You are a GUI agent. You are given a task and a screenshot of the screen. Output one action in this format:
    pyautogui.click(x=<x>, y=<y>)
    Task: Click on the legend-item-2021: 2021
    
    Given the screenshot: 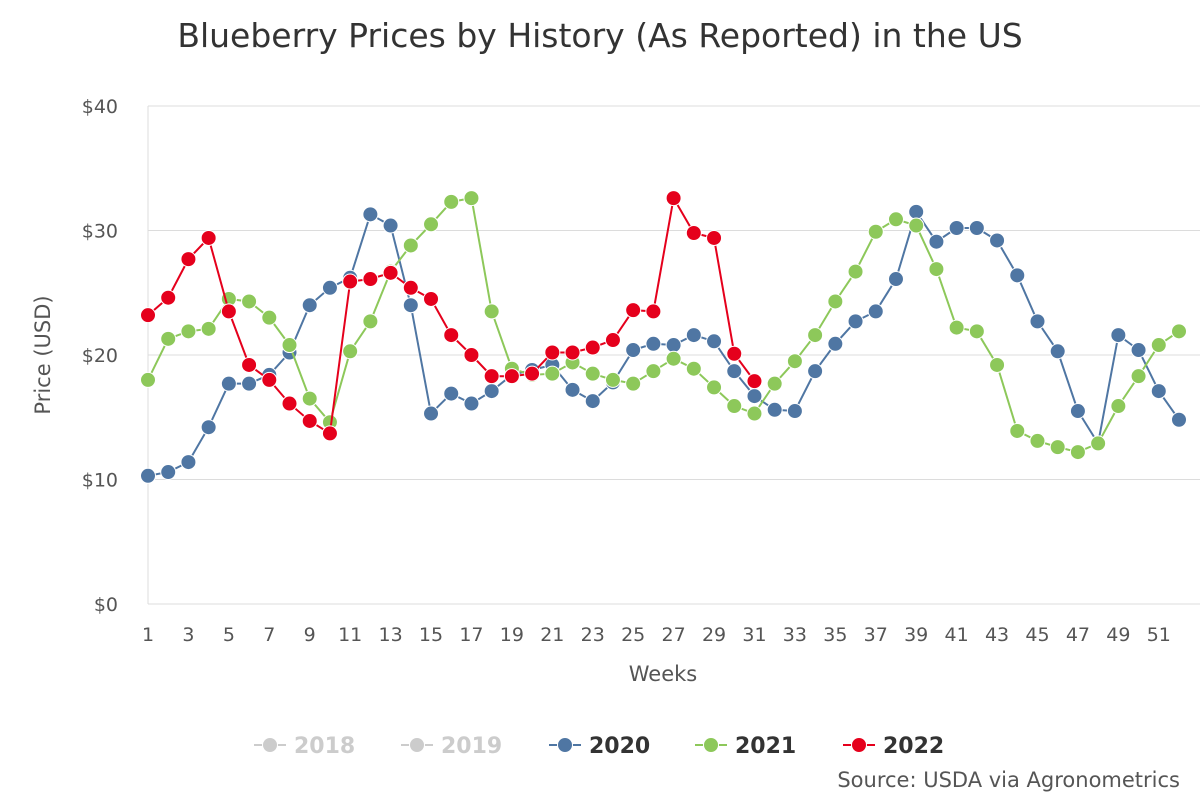 What is the action you would take?
    pyautogui.click(x=745, y=746)
    